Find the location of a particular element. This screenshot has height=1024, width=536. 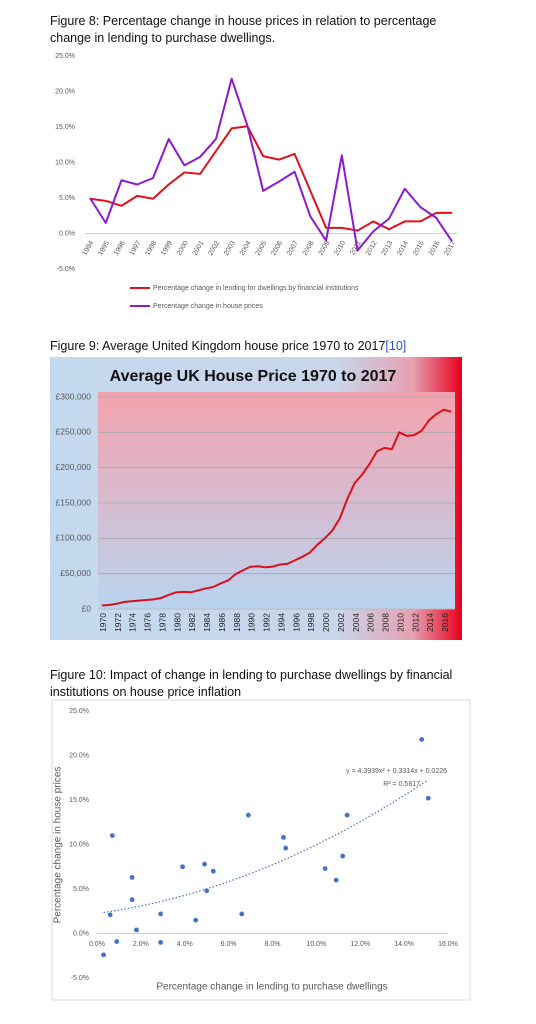

x-tick-label: 14.0% is located at coordinates (404, 944).